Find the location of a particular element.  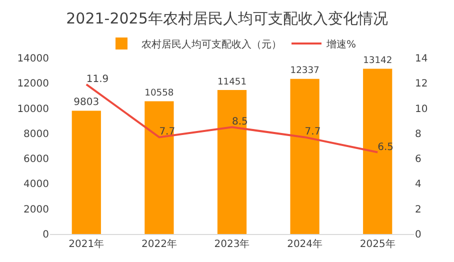

y2-tick-label: 12 is located at coordinates (421, 84).